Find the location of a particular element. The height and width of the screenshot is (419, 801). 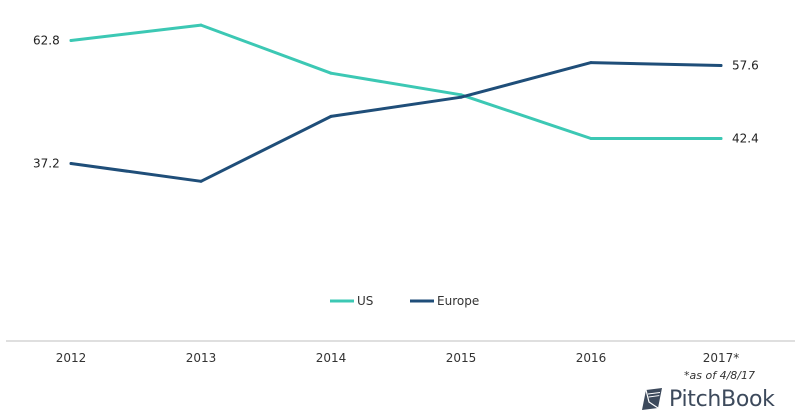

data-label-europe-0: 37.2 is located at coordinates (46, 164).